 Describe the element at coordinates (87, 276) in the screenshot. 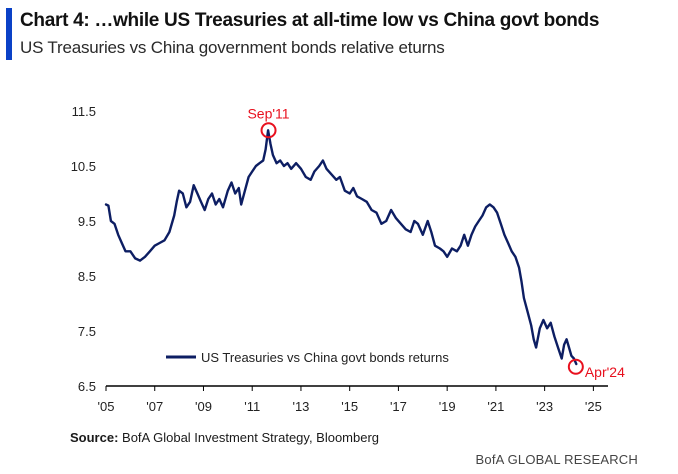

I see `y-tick-label: 8.5` at that location.